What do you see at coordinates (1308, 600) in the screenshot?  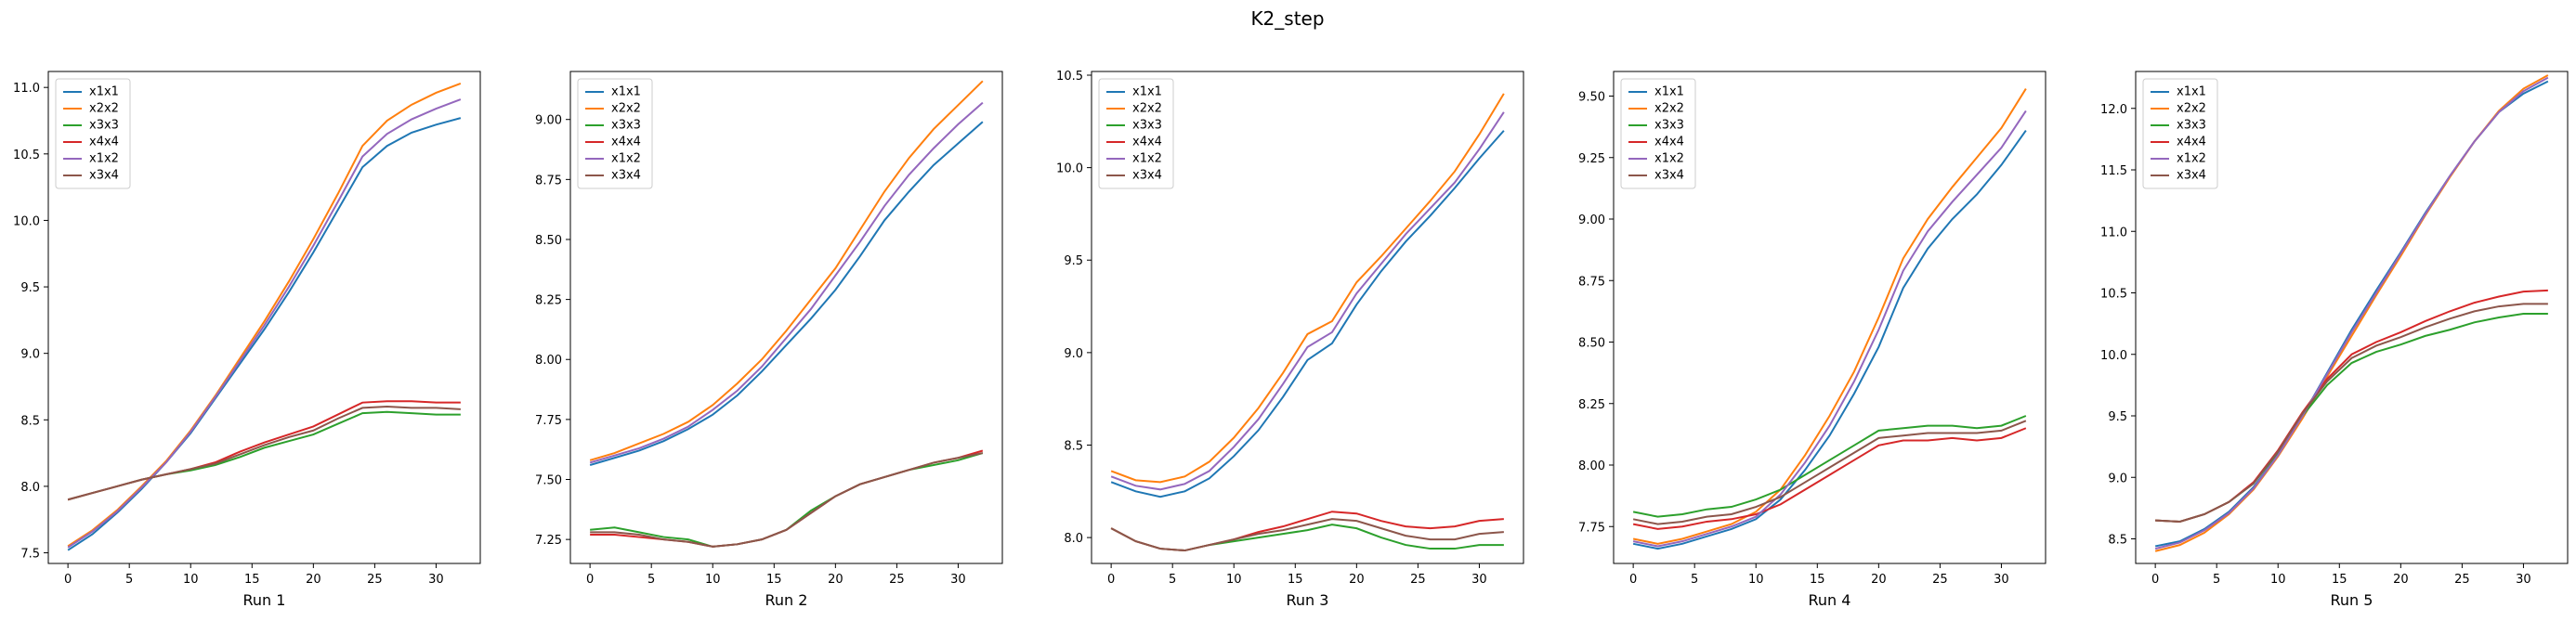 I see `x-axis-label: Run 3` at bounding box center [1308, 600].